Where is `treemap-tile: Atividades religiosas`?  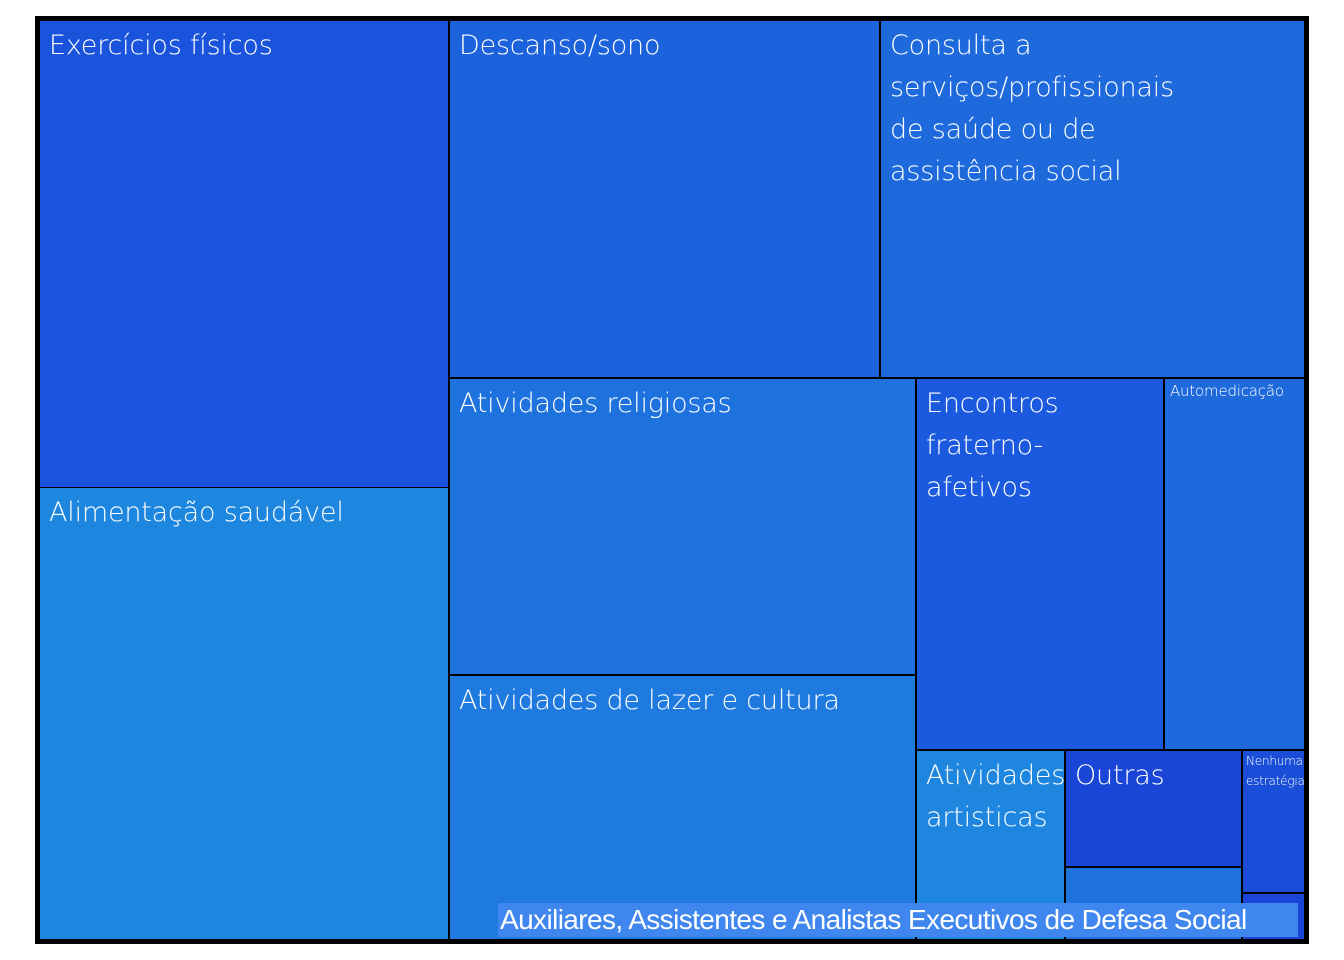 treemap-tile: Atividades religiosas is located at coordinates (682, 526).